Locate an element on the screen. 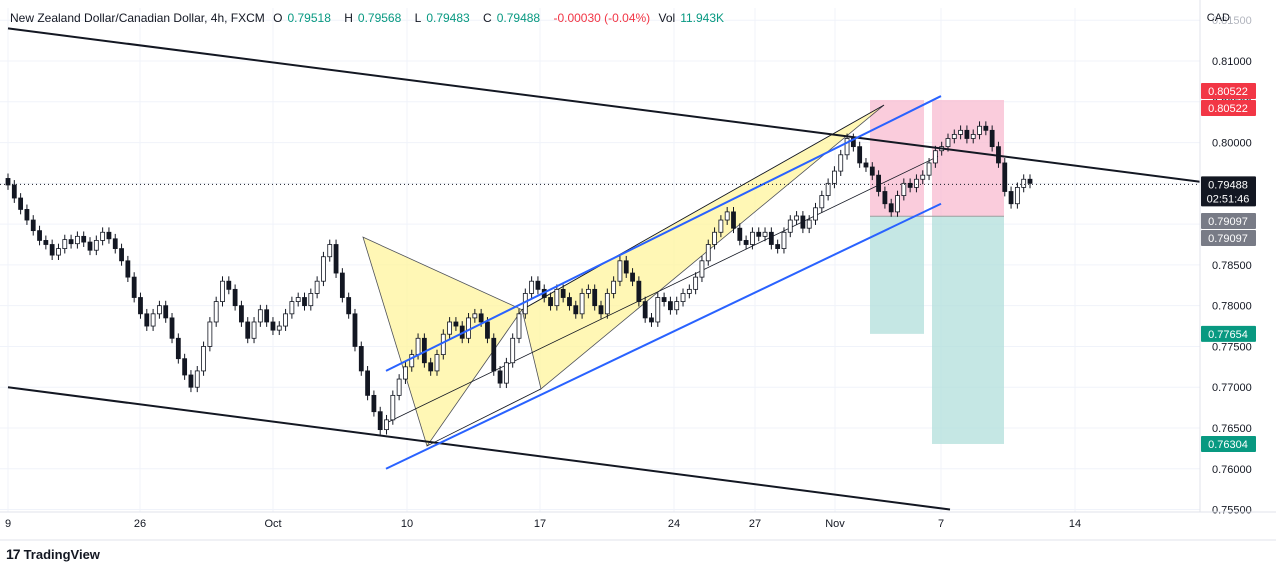 The image size is (1276, 573). high-value: 0.79568 is located at coordinates (379, 18).